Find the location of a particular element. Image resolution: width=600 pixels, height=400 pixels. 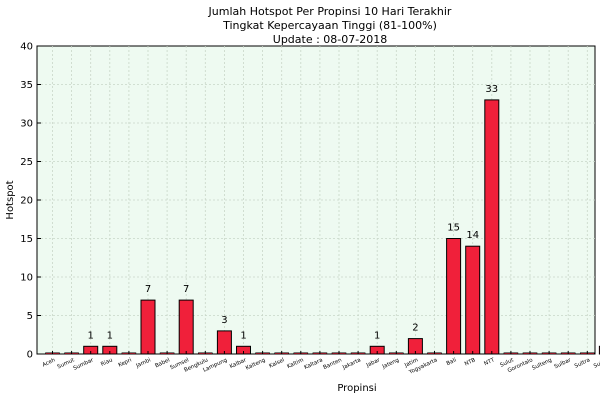

y-tick-label: 40 is located at coordinates (26, 47).